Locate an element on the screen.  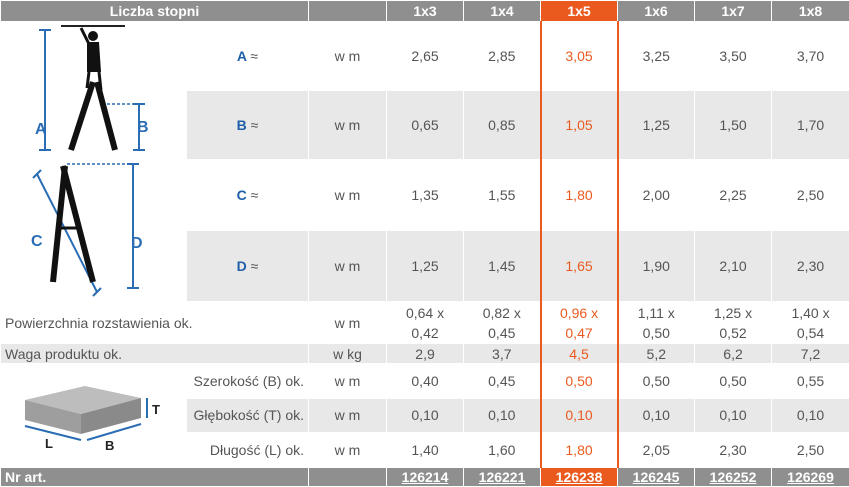
value-cell: 0,45 is located at coordinates (502, 381).